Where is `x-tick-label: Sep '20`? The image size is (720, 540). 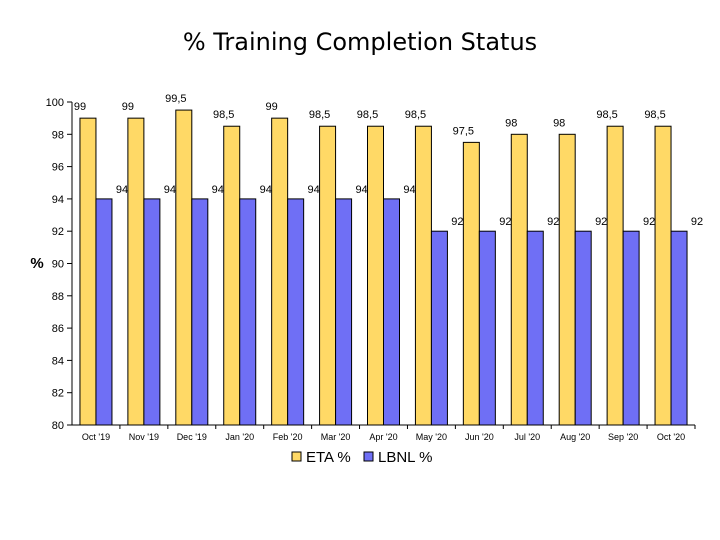
x-tick-label: Sep '20 is located at coordinates (623, 437).